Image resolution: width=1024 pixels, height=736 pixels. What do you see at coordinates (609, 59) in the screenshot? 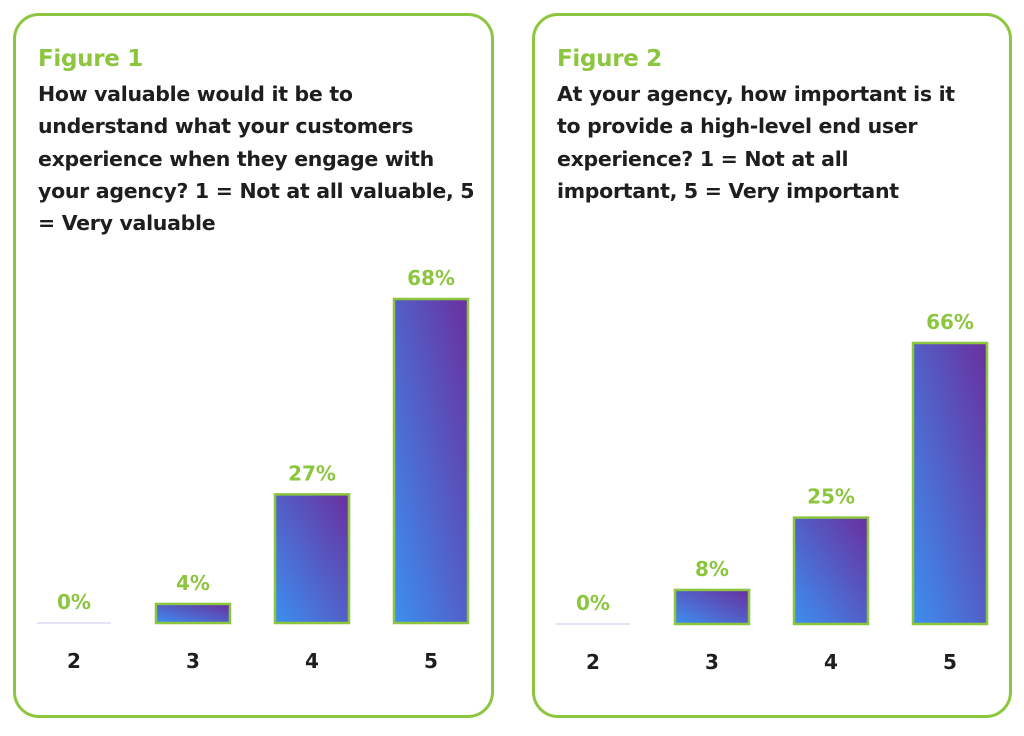
I see `figure-label: Figure 2` at bounding box center [609, 59].